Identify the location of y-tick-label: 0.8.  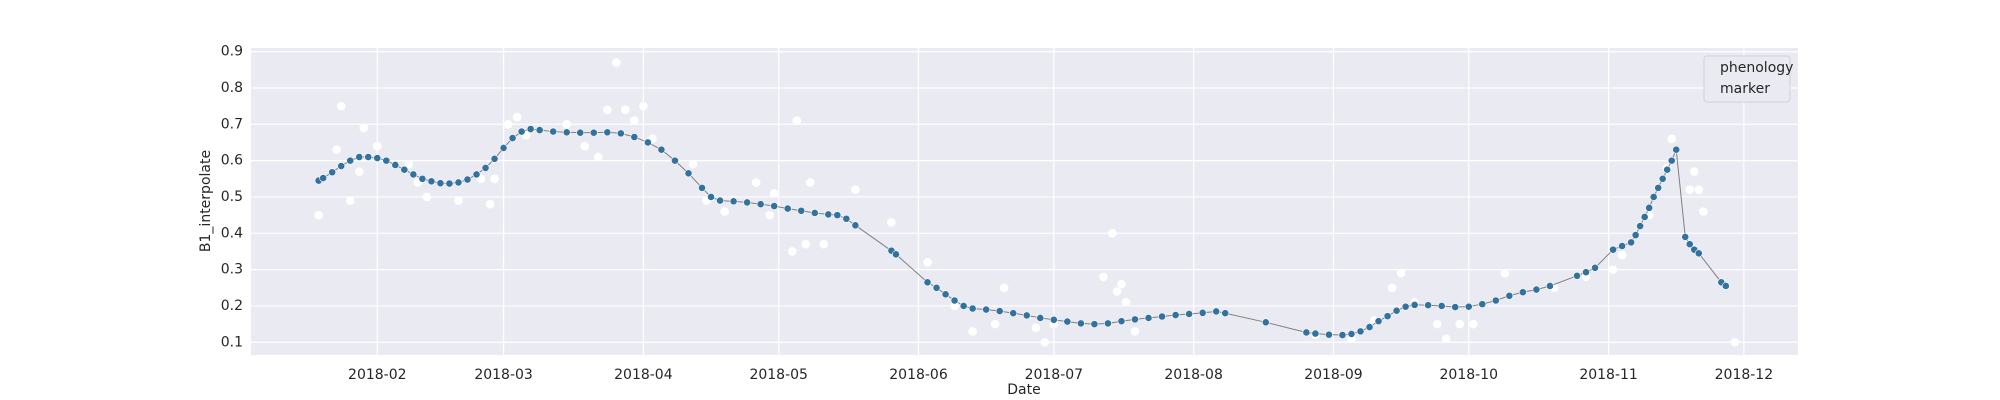
(232, 88).